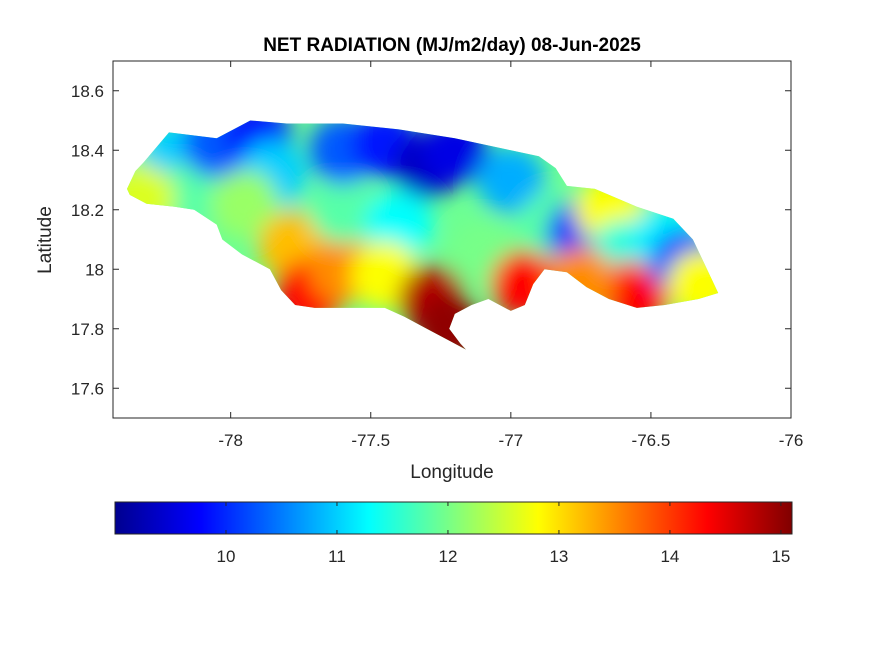  What do you see at coordinates (87, 210) in the screenshot?
I see `y-tick-label: 18.2` at bounding box center [87, 210].